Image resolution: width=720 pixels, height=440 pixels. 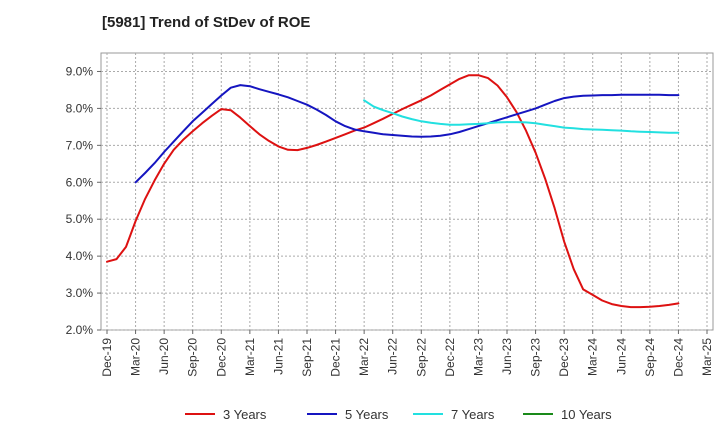 What do you see at coordinates (367, 414) in the screenshot?
I see `legend-label-5-years: 5 Years` at bounding box center [367, 414].